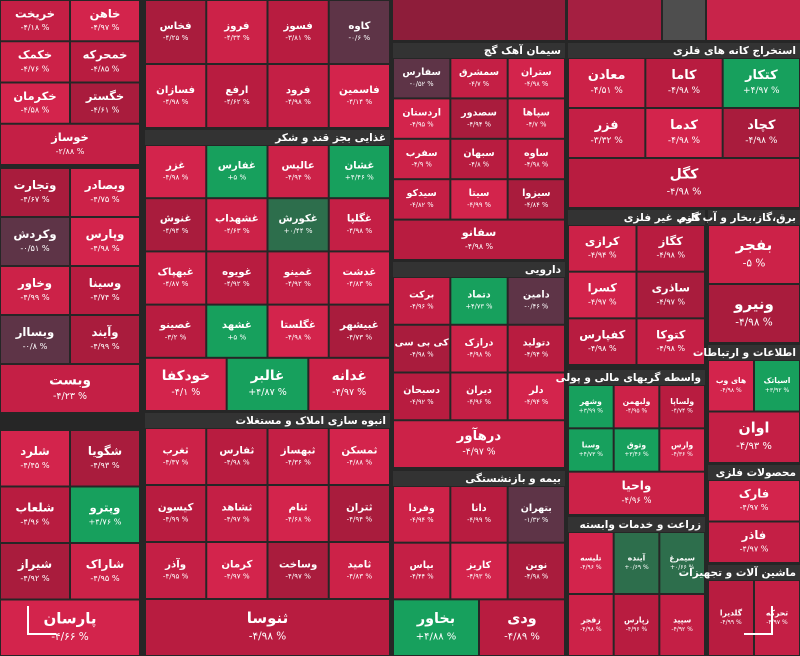  What do you see at coordinates (237, 219) in the screenshot?
I see `tile-name: غشهداب` at bounding box center [237, 219].